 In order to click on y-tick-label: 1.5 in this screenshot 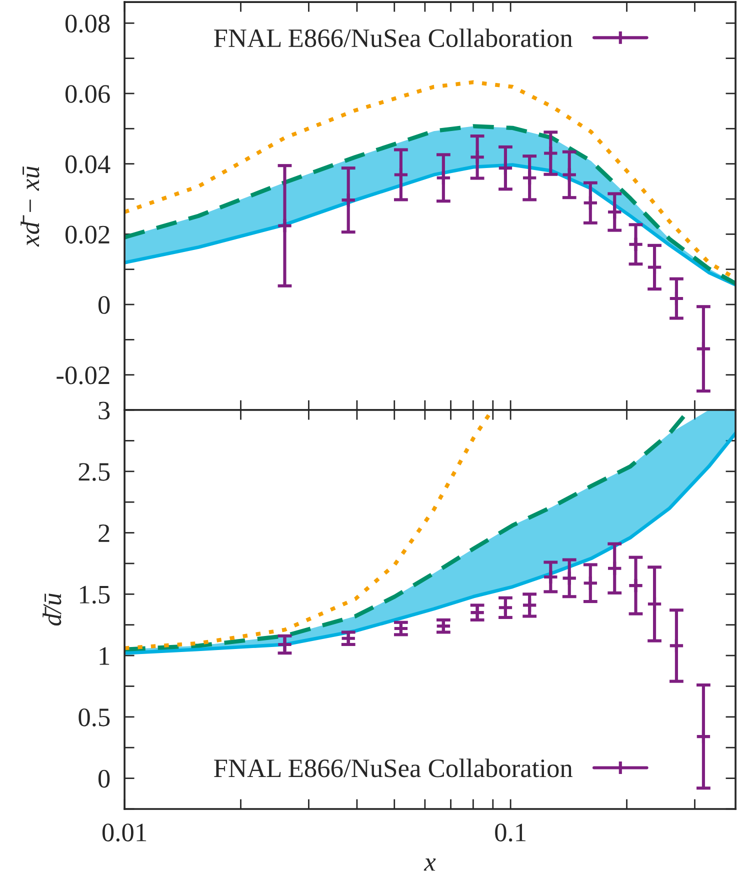, I will do `click(95, 595)`.